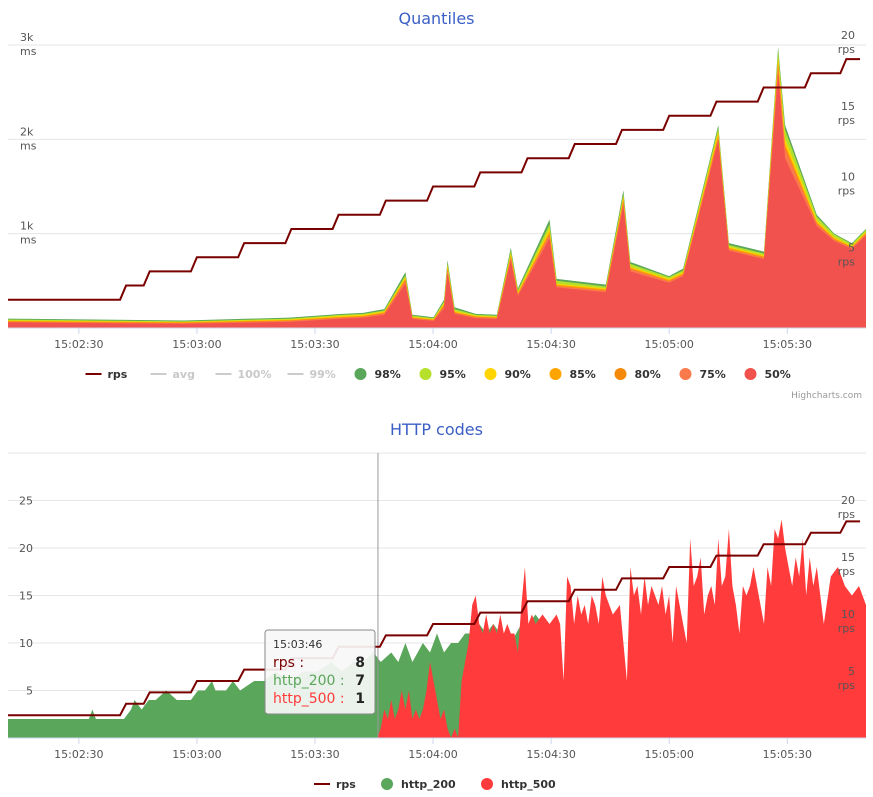 The image size is (873, 797). Describe the element at coordinates (848, 500) in the screenshot. I see `chart2-rtick-label: 20` at that location.